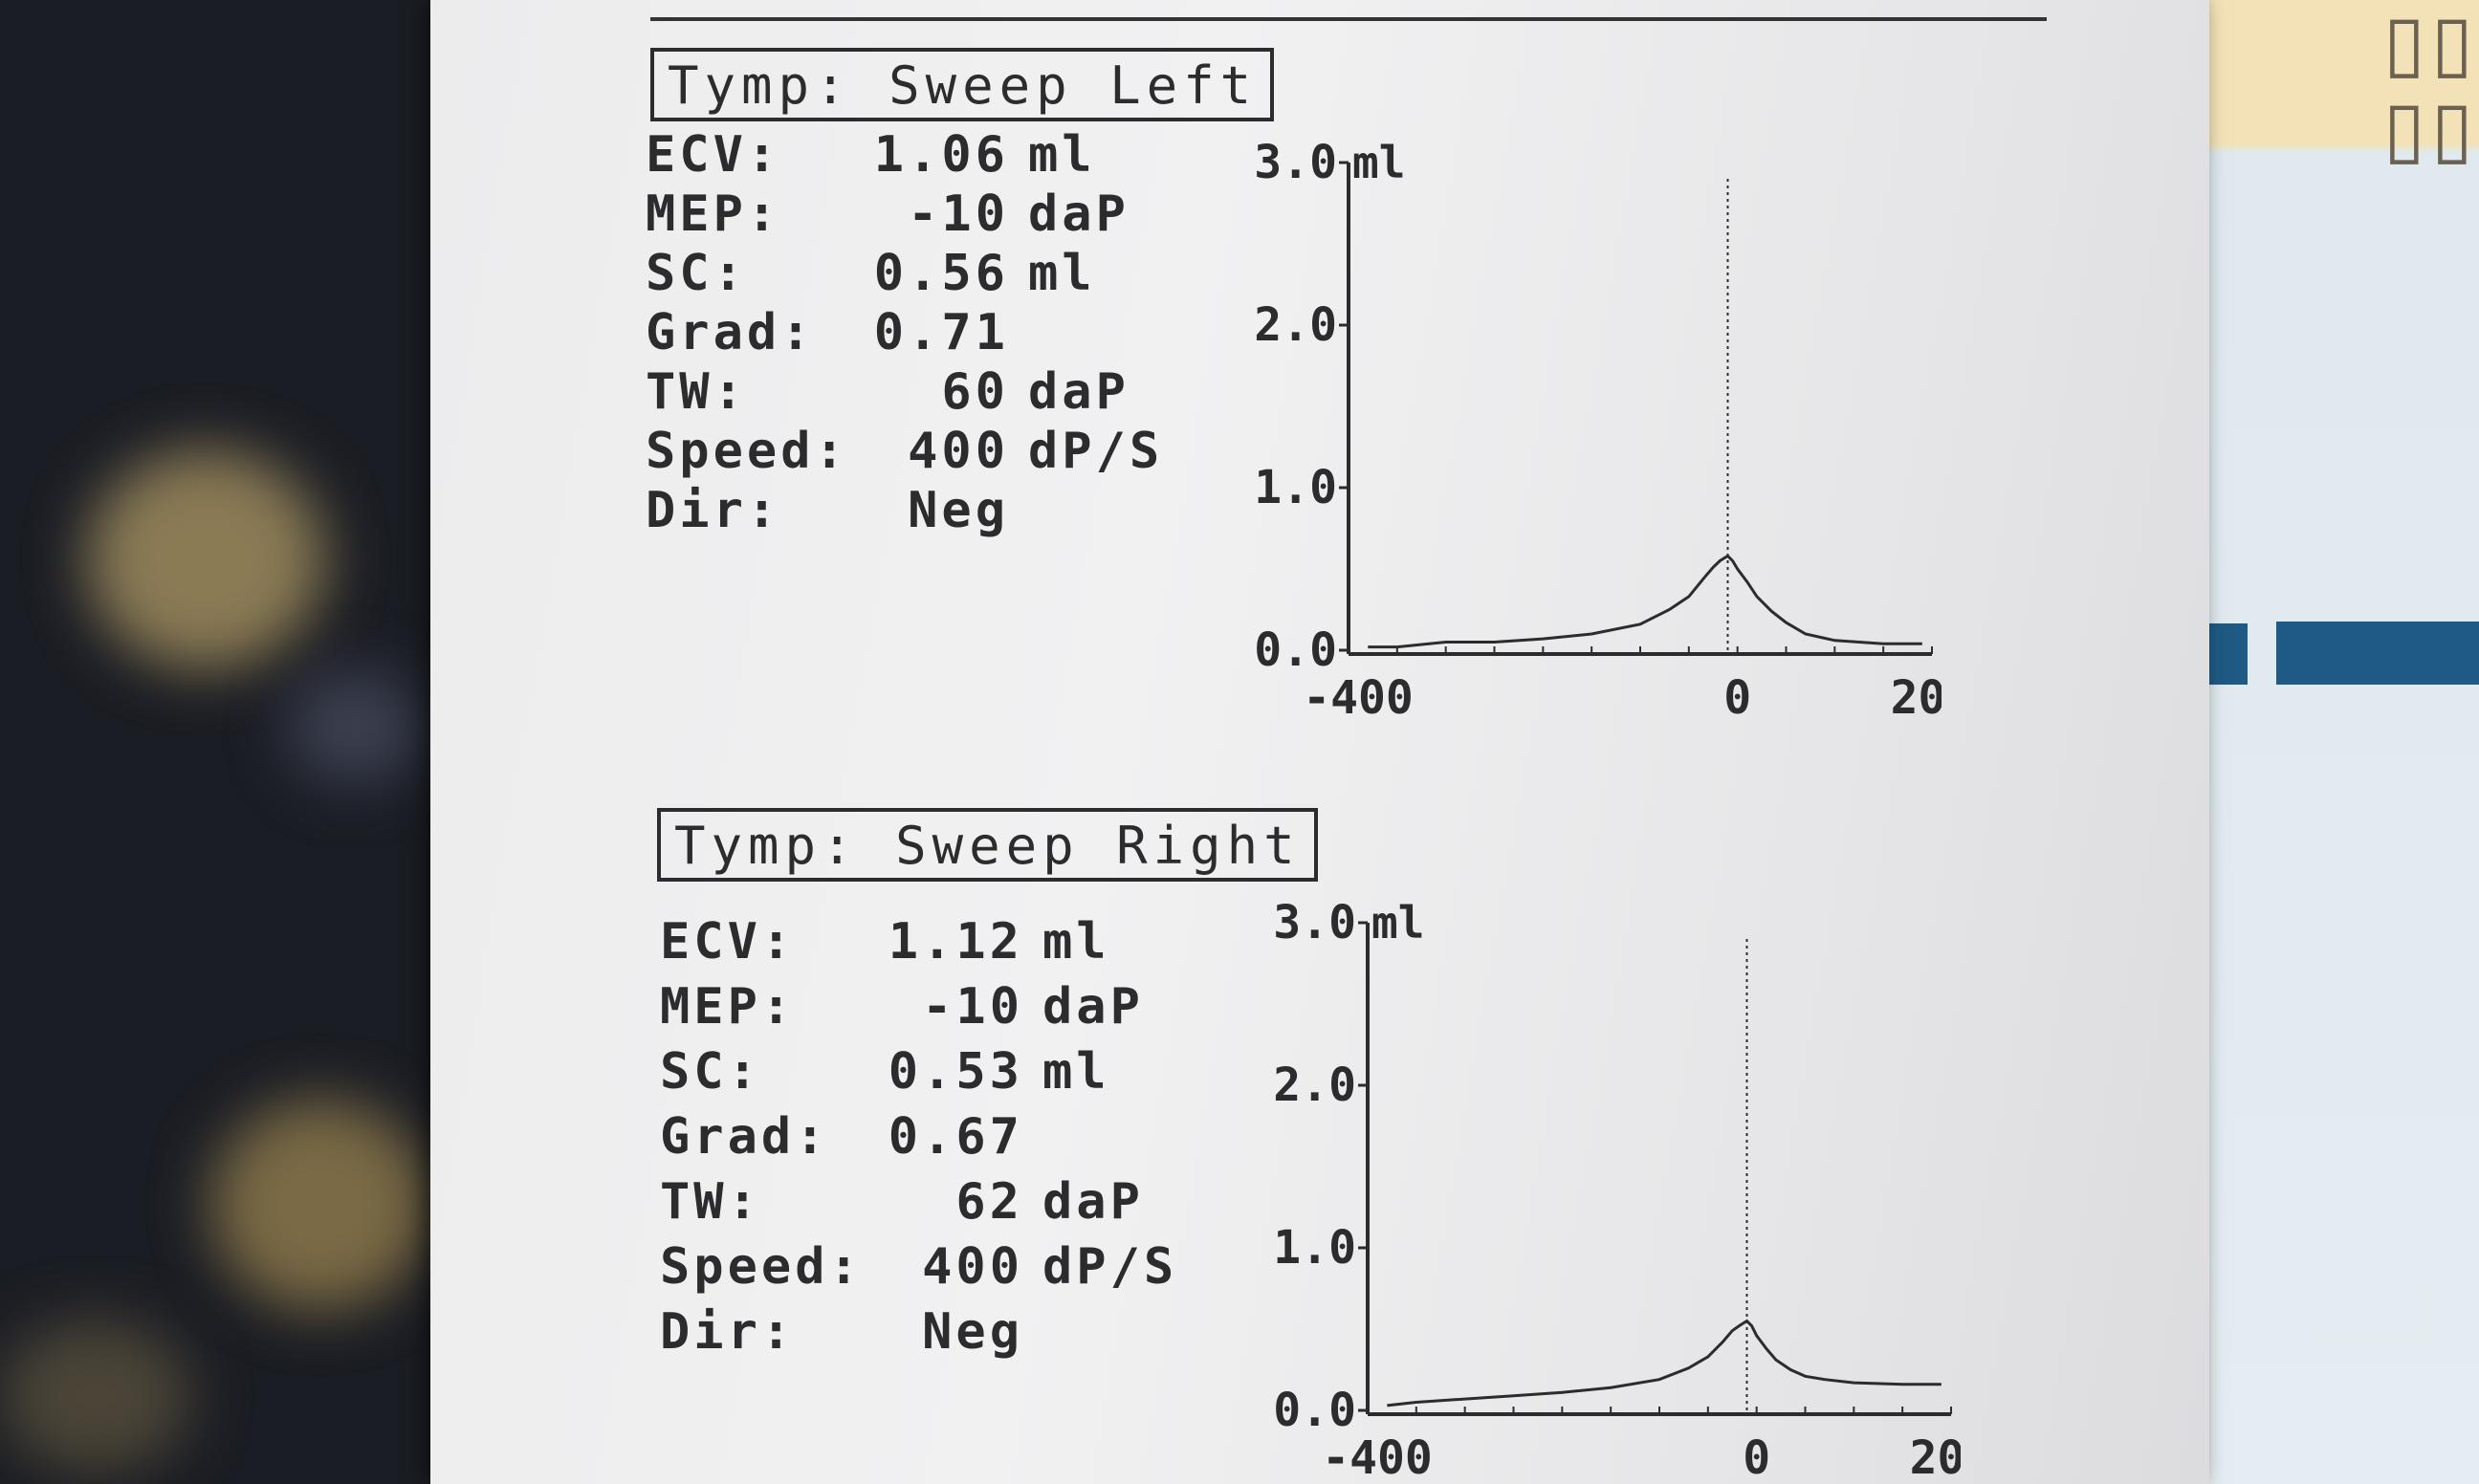 Image resolution: width=2479 pixels, height=1484 pixels. What do you see at coordinates (1617, 1189) in the screenshot?
I see `right-tympanogram-chart: 3.0 2.0 1.0 0.0 ml -400 0 200` at bounding box center [1617, 1189].